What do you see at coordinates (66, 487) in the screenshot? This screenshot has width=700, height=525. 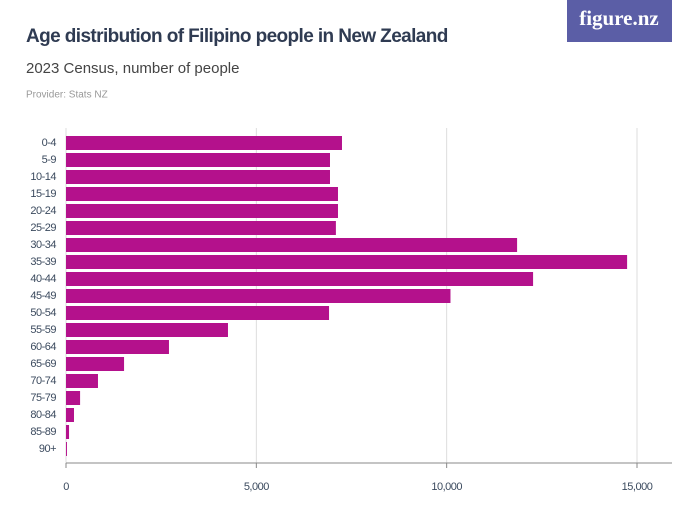 I see `x-tick-label: 0` at bounding box center [66, 487].